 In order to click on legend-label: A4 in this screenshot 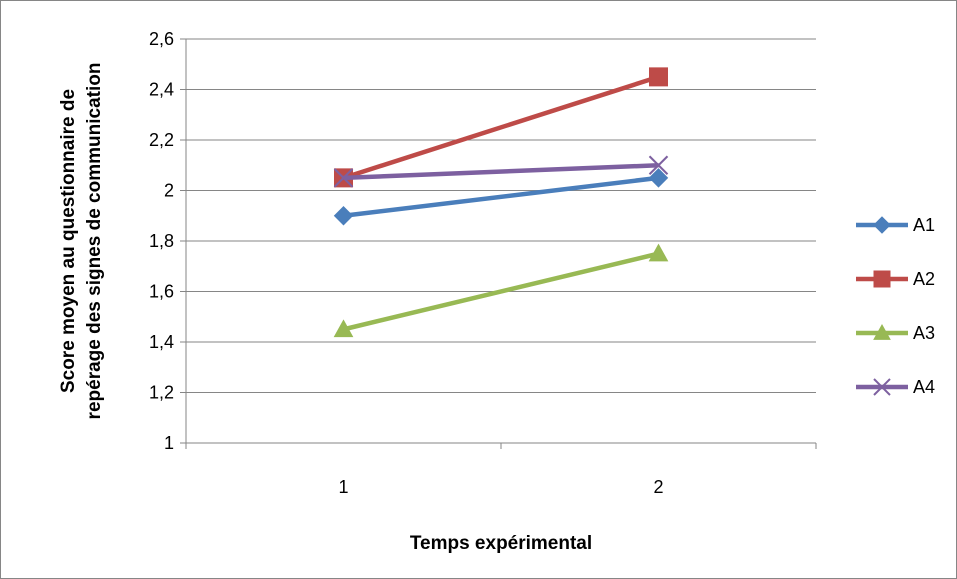, I will do `click(924, 387)`.